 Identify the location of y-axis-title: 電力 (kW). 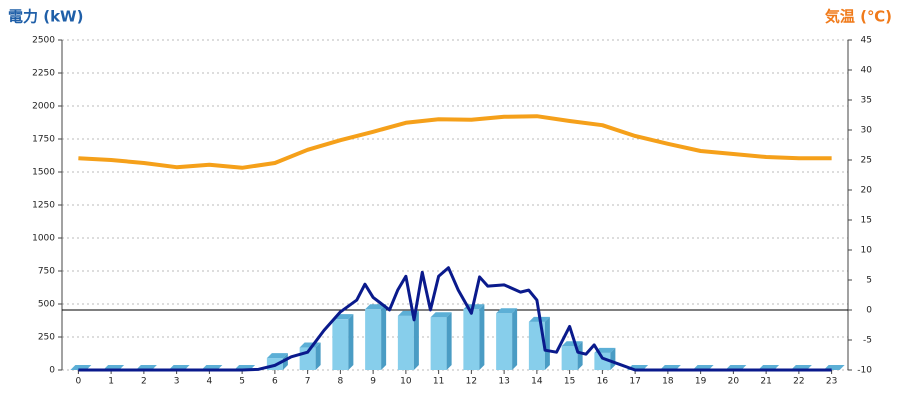
(45, 17).